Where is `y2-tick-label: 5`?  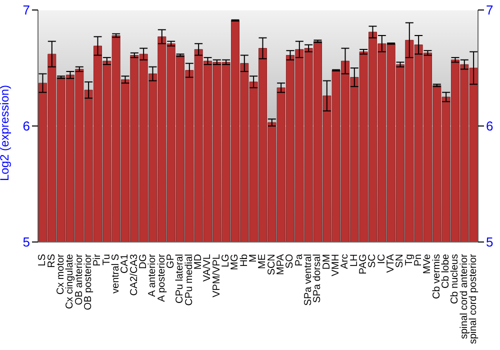
y2-tick-label: 5 is located at coordinates (490, 242).